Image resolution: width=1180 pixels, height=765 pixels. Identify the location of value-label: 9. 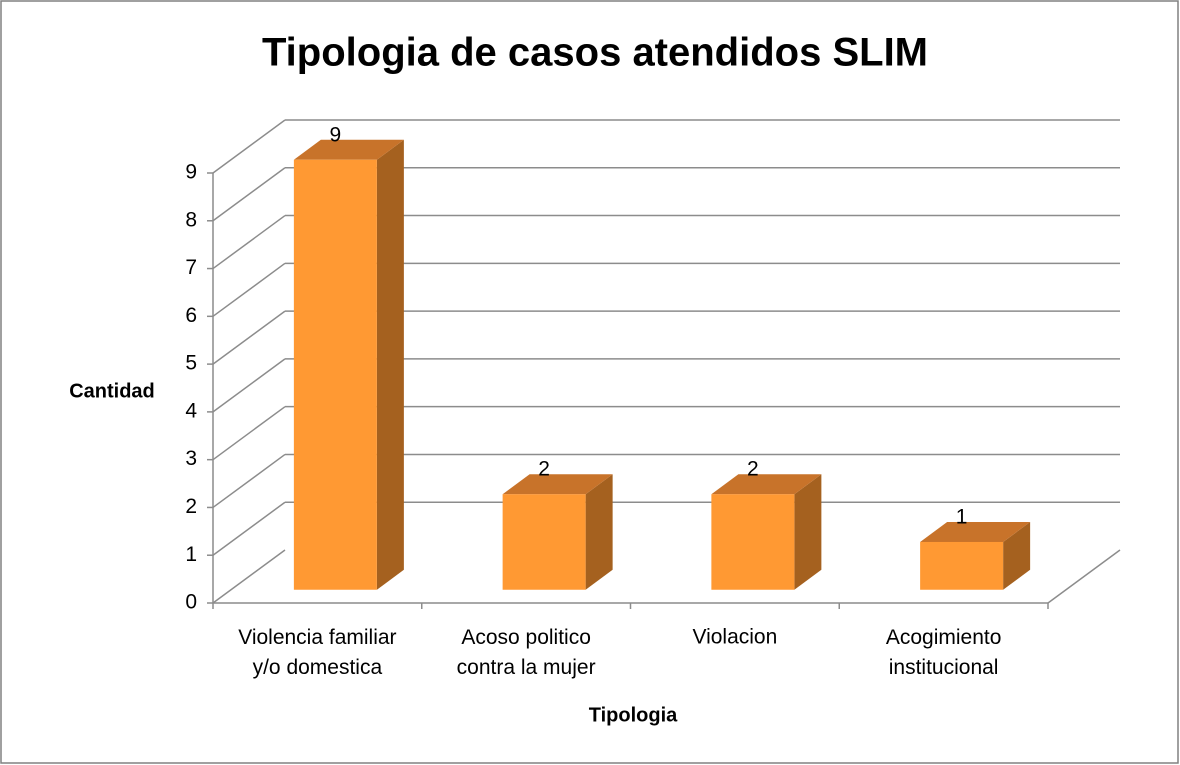
(336, 134).